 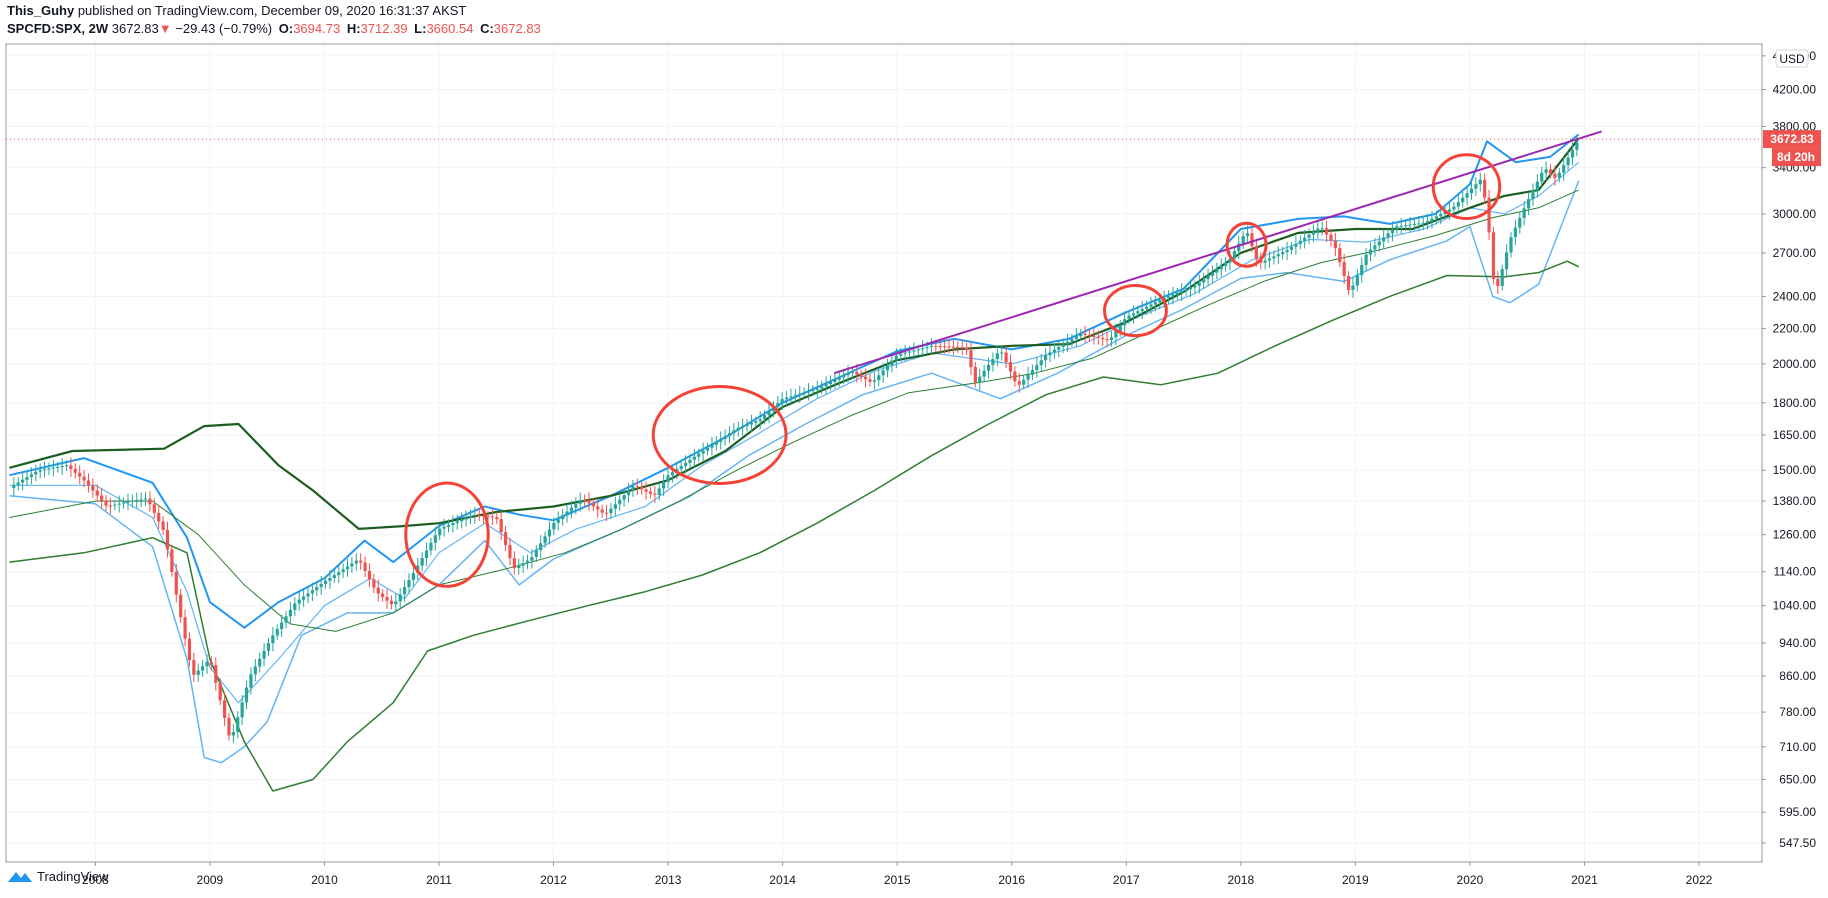 I want to click on footer-brand: TradingView, so click(x=58, y=876).